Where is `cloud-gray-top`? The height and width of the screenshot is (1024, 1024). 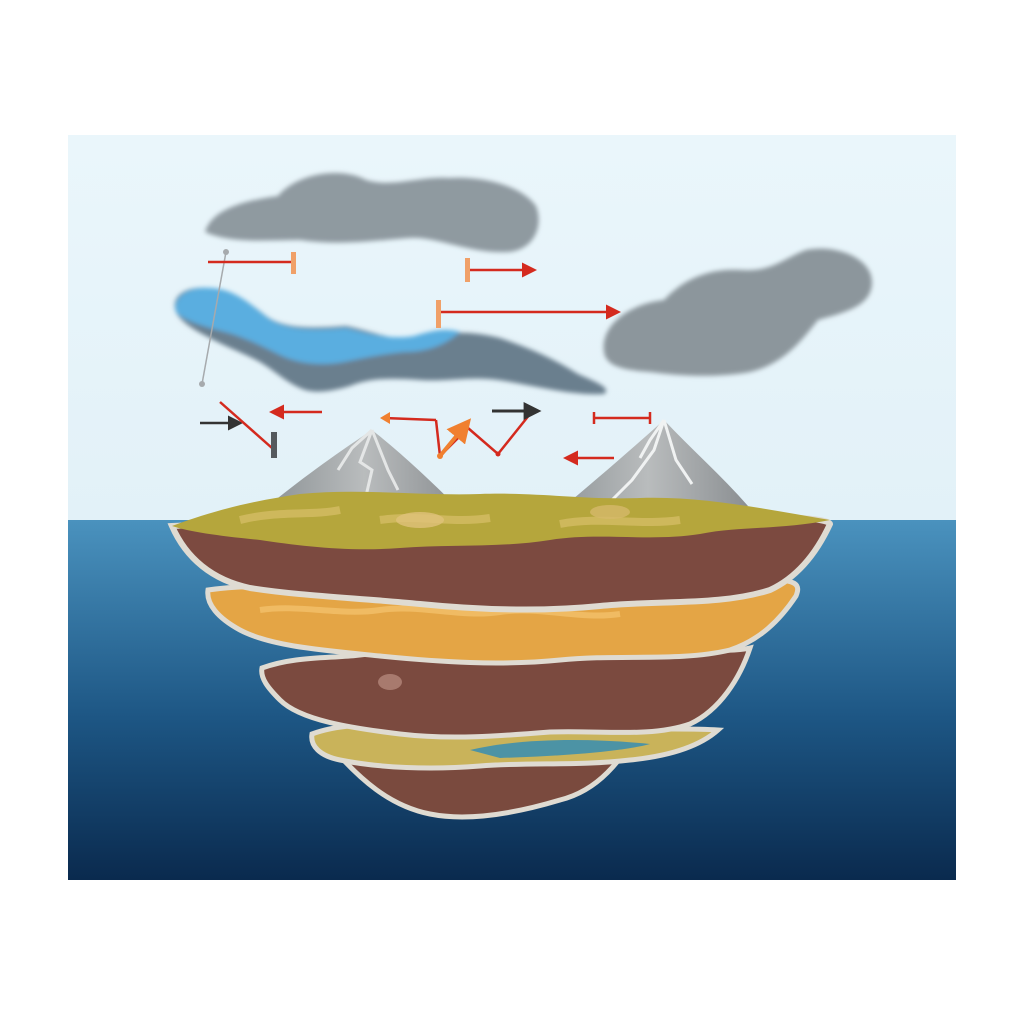
cloud-gray-top is located at coordinates (372, 213).